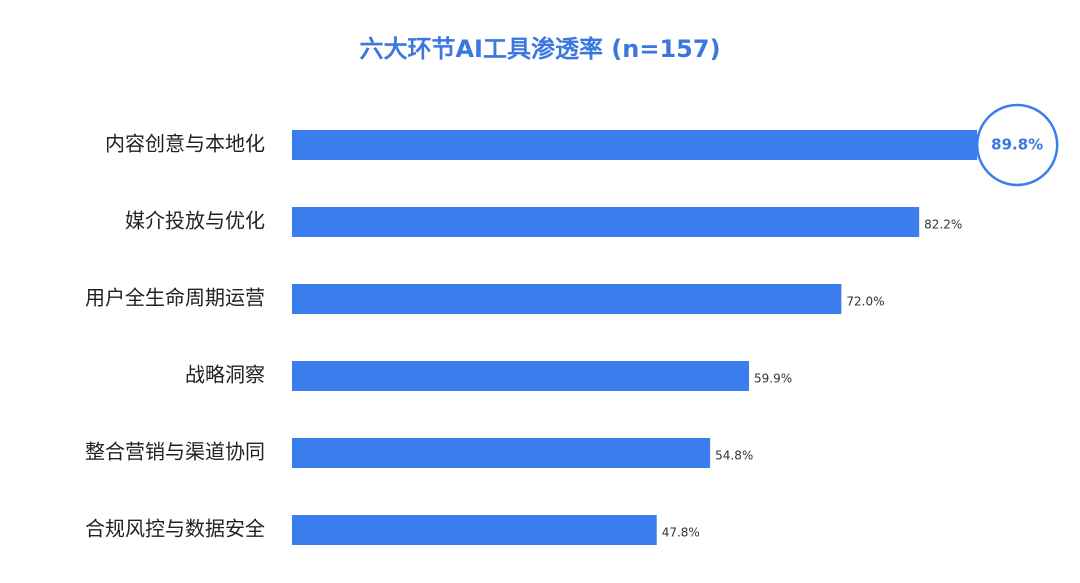 This screenshot has width=1080, height=583. I want to click on category-label: 用户全生命周期运营, so click(175, 298).